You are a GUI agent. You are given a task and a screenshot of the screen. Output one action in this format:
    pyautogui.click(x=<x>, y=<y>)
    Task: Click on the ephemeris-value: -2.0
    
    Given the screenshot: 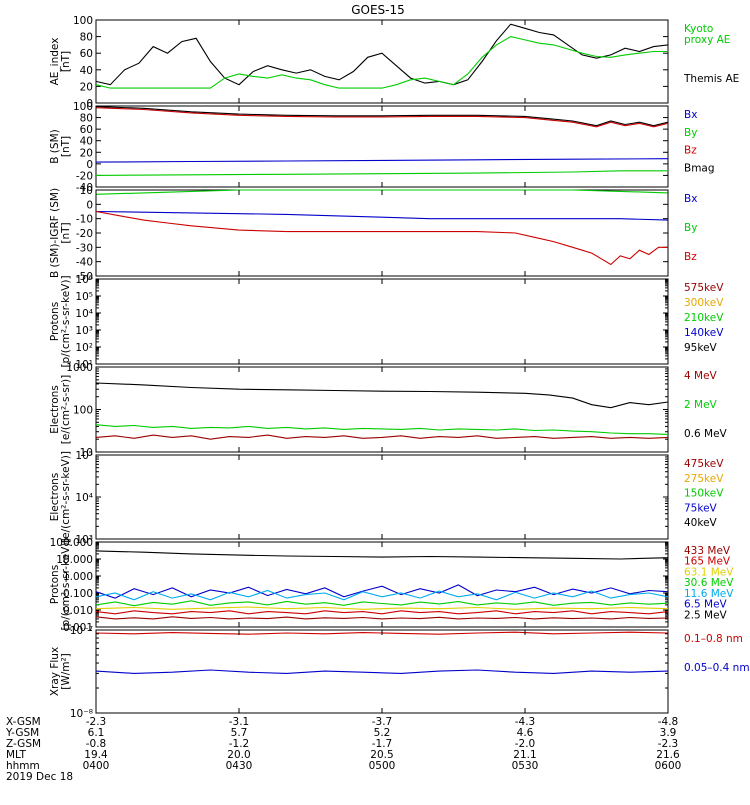 What is the action you would take?
    pyautogui.click(x=525, y=744)
    